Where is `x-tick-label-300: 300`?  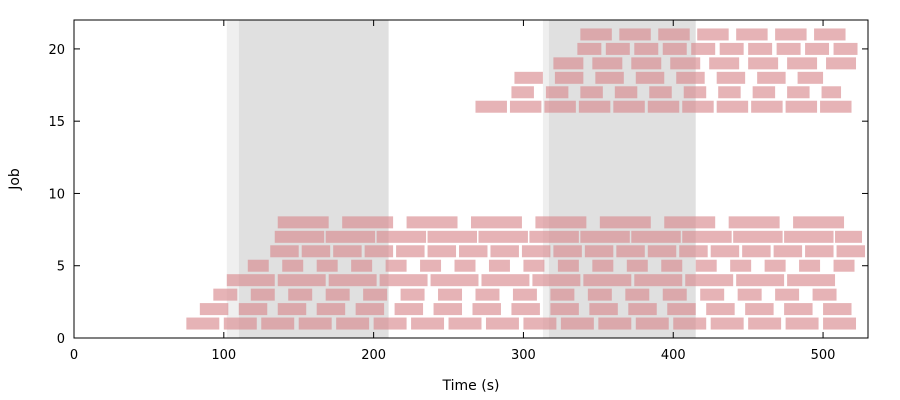
x-tick-label-300: 300 is located at coordinates (523, 355).